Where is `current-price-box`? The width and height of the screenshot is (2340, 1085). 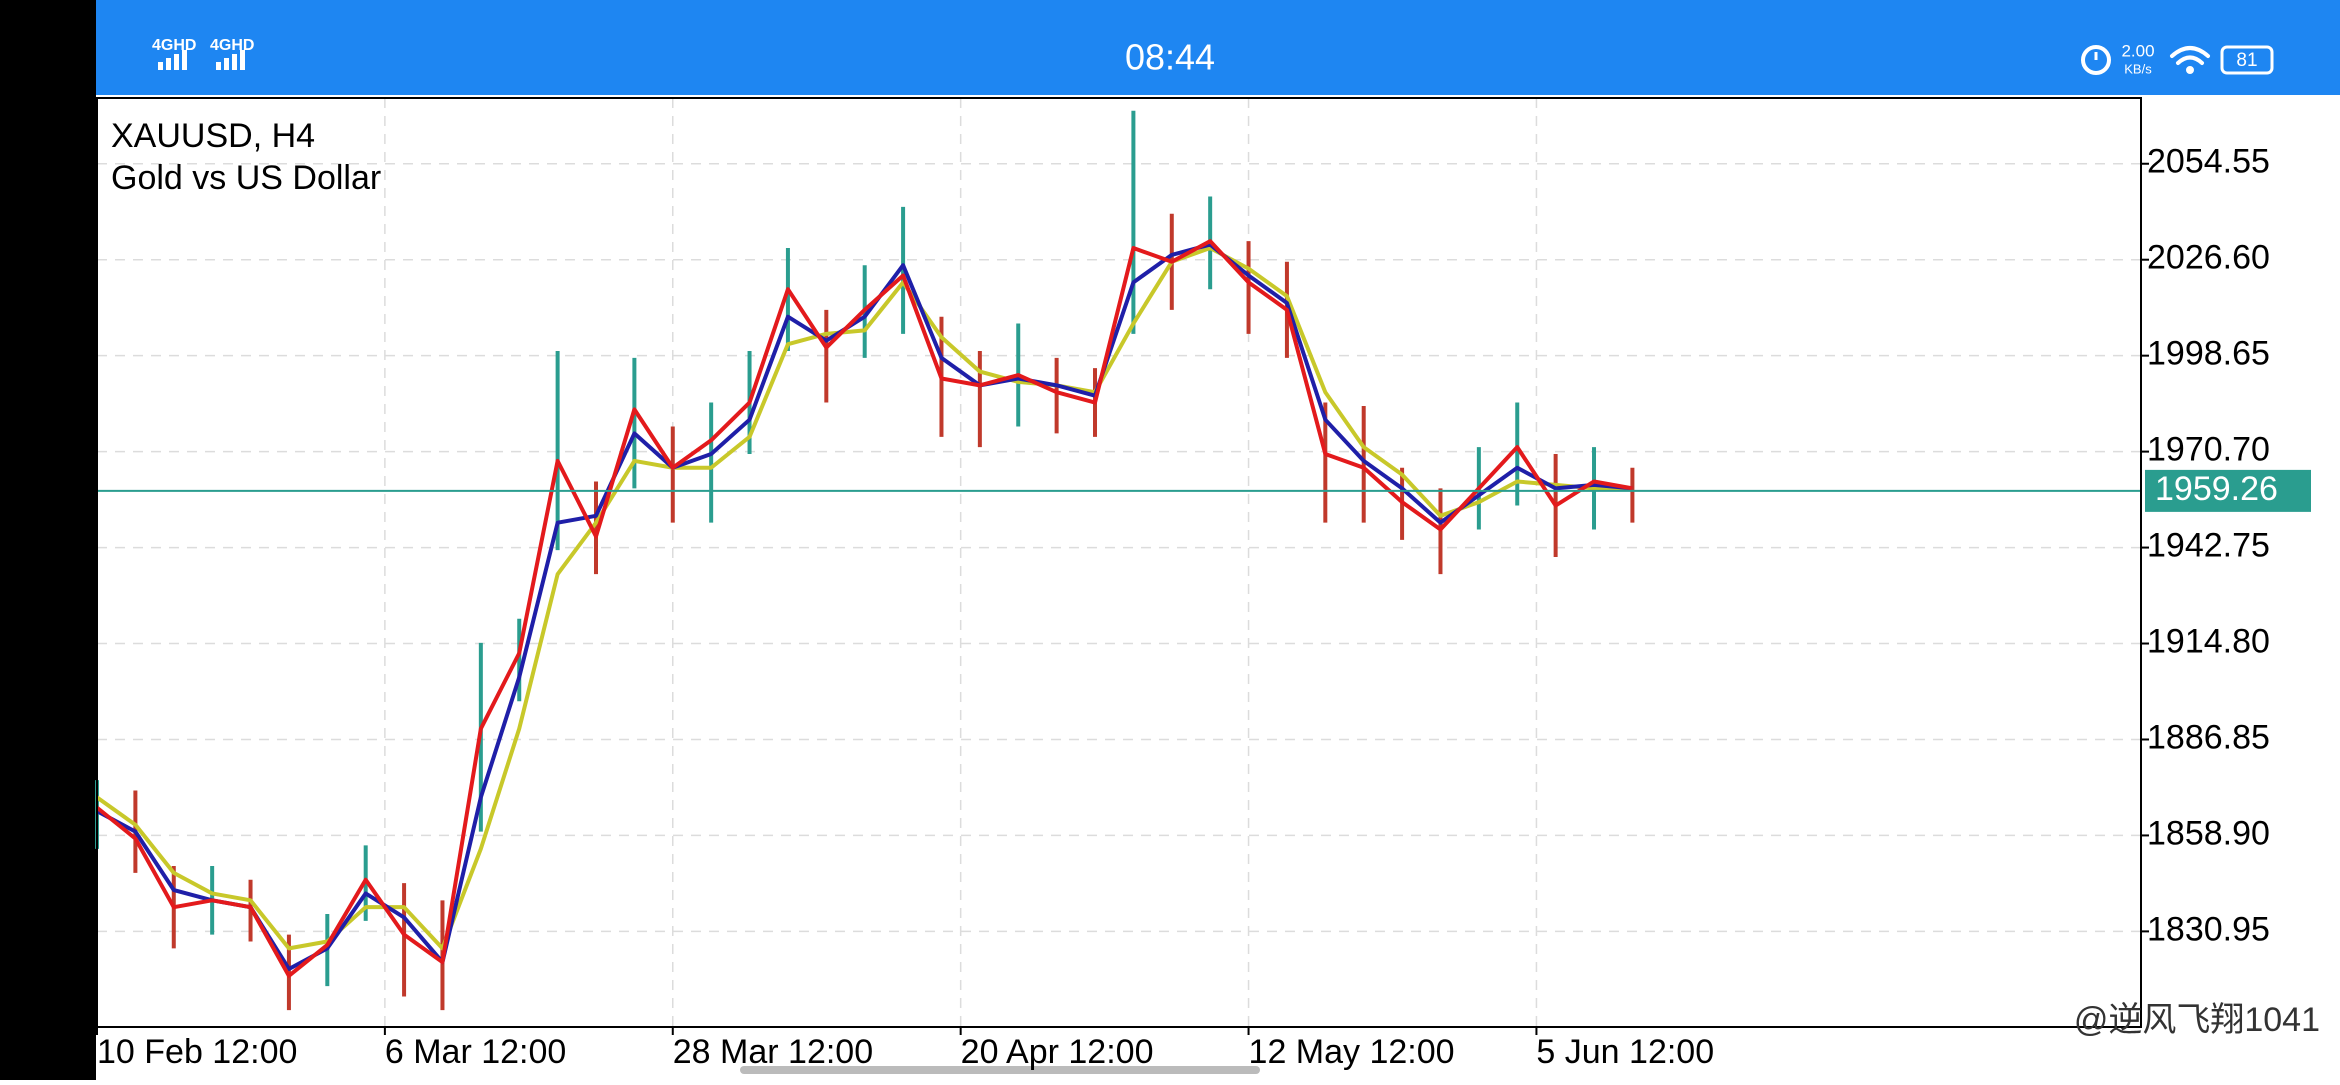
current-price-box is located at coordinates (2228, 490).